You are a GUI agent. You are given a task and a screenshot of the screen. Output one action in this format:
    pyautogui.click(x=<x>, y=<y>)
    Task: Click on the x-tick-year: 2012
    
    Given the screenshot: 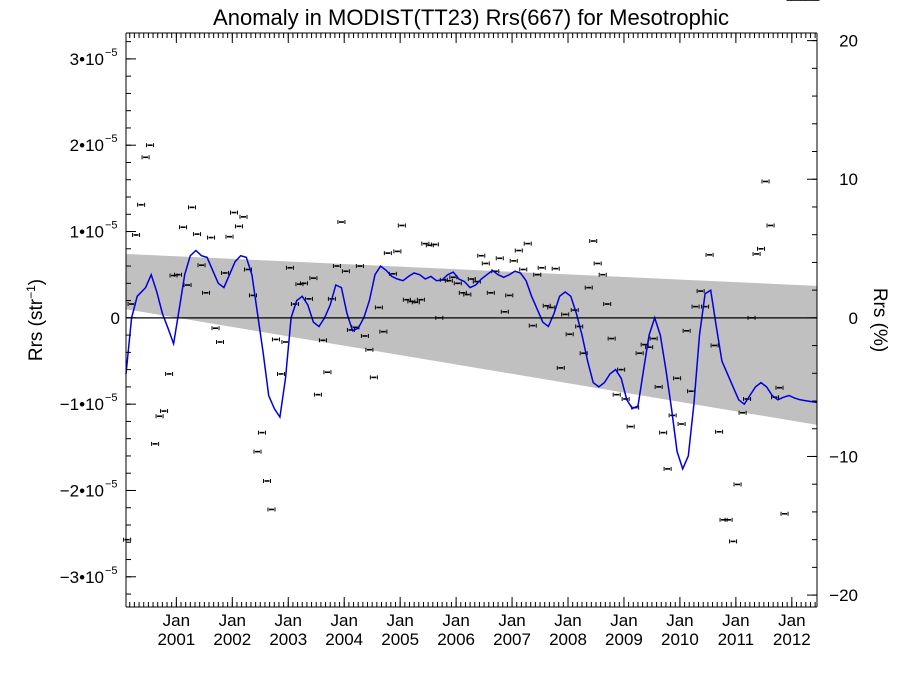 What is the action you would take?
    pyautogui.click(x=792, y=639)
    